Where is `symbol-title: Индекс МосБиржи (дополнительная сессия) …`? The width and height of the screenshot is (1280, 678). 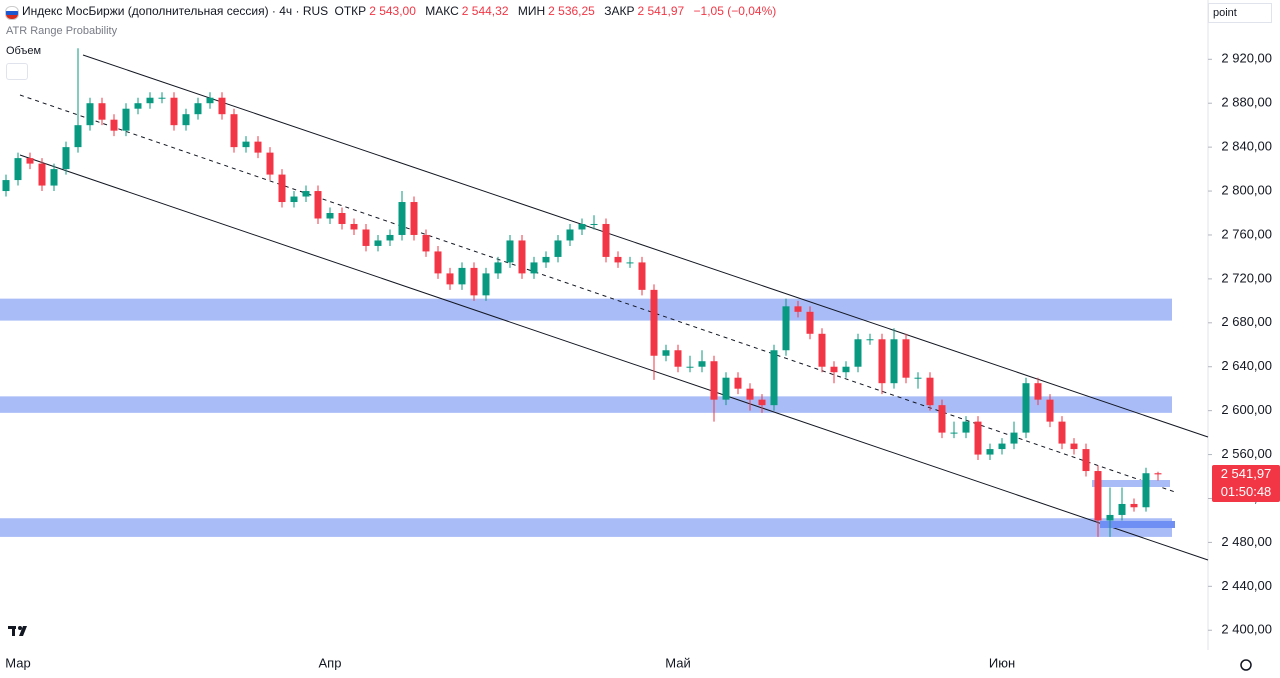
symbol-title: Индекс МосБиржи (дополнительная сессия) … is located at coordinates (175, 11).